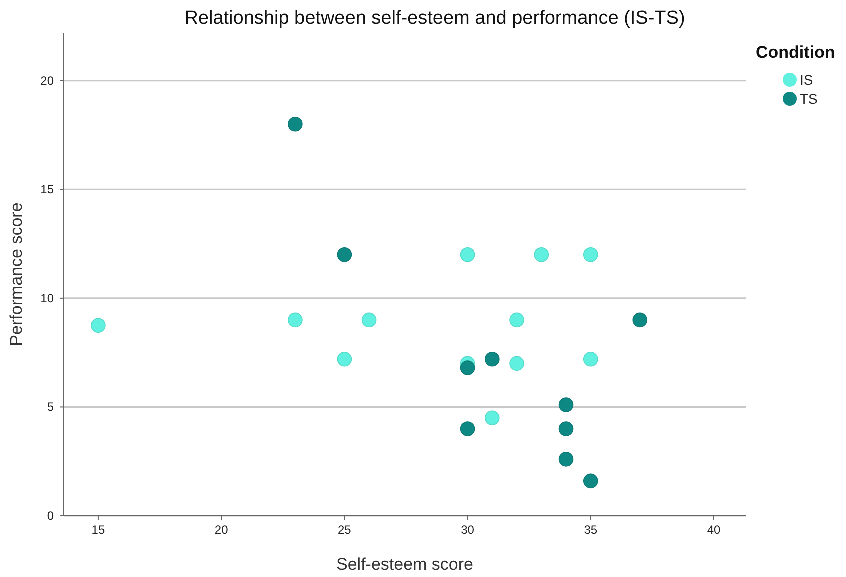  Describe the element at coordinates (221, 530) in the screenshot. I see `x-tick-label: 20` at that location.